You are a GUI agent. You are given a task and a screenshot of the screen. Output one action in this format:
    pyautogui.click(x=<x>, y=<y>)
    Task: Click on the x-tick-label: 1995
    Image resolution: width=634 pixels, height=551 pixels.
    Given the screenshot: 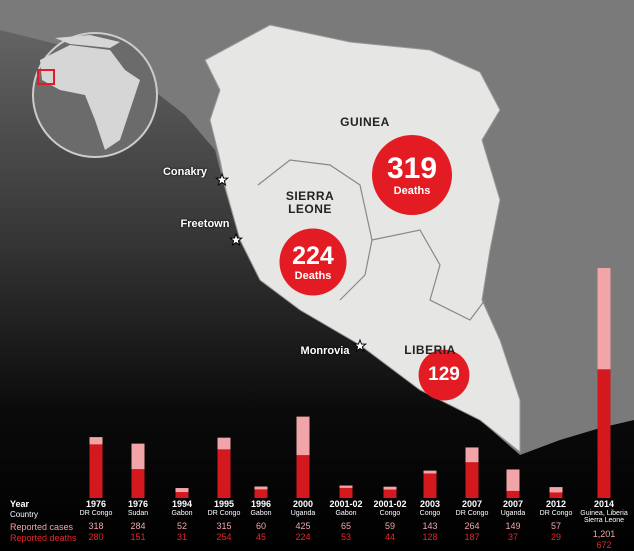 What is the action you would take?
    pyautogui.click(x=224, y=504)
    